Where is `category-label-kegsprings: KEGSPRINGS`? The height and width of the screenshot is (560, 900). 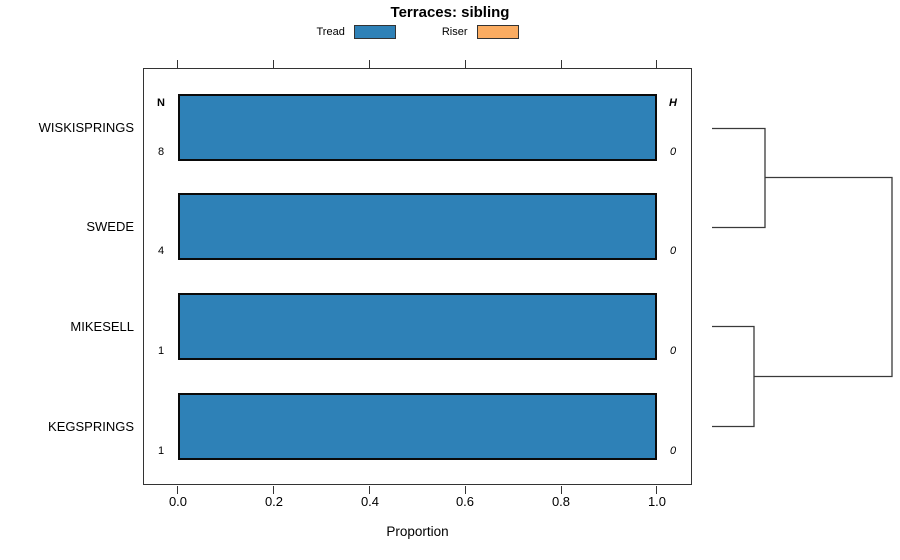 category-label-kegsprings: KEGSPRINGS is located at coordinates (91, 426).